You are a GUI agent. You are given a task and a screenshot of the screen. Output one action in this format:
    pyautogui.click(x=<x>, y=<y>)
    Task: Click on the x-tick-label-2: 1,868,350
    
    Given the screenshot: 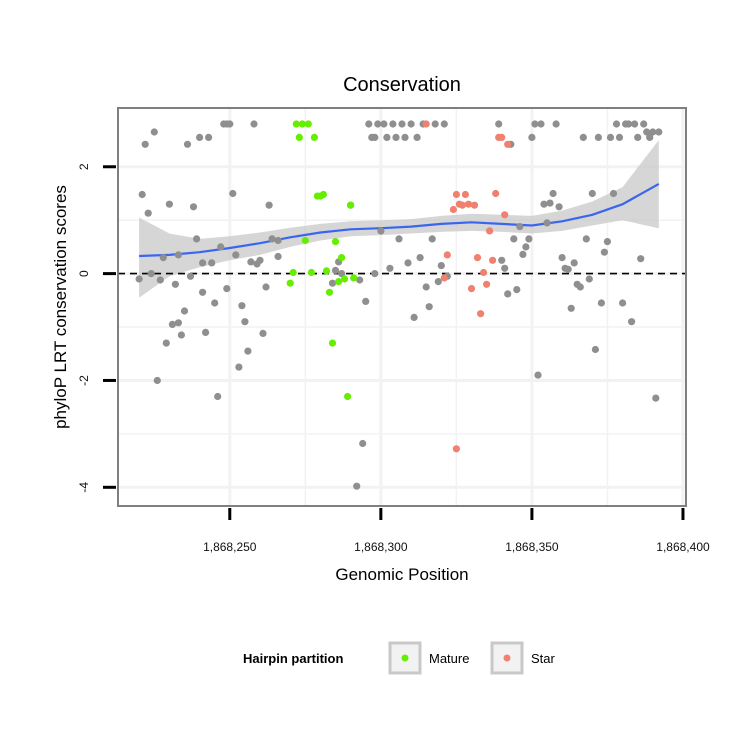 What is the action you would take?
    pyautogui.click(x=532, y=547)
    